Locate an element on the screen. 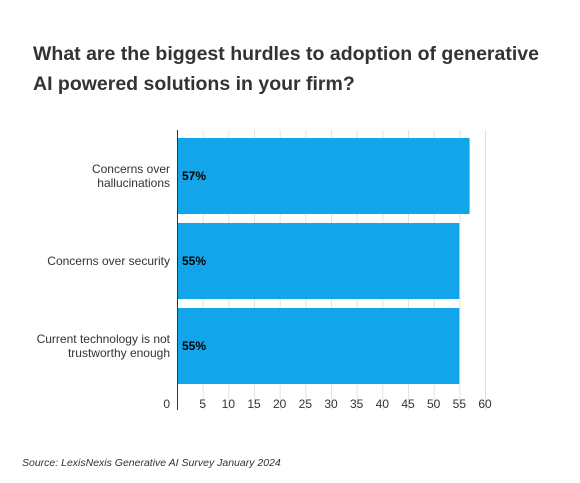 The width and height of the screenshot is (580, 483). x-tick-label: 0 is located at coordinates (166, 404).